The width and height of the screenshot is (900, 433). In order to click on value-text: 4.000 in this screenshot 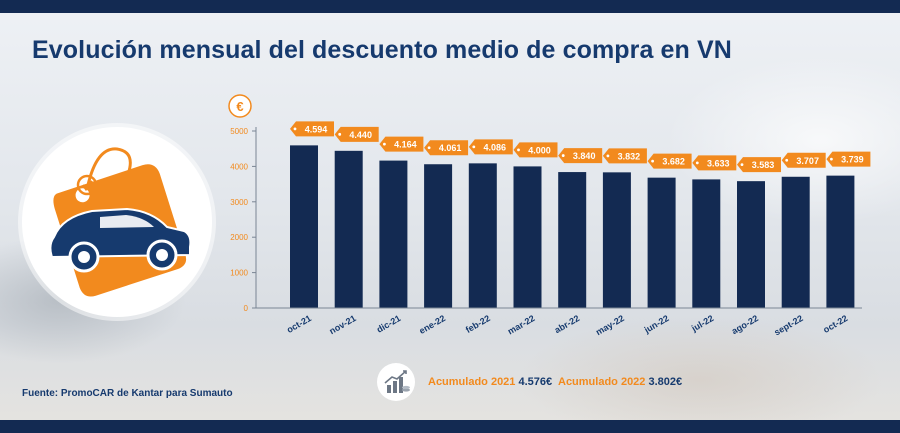, I will do `click(539, 150)`.